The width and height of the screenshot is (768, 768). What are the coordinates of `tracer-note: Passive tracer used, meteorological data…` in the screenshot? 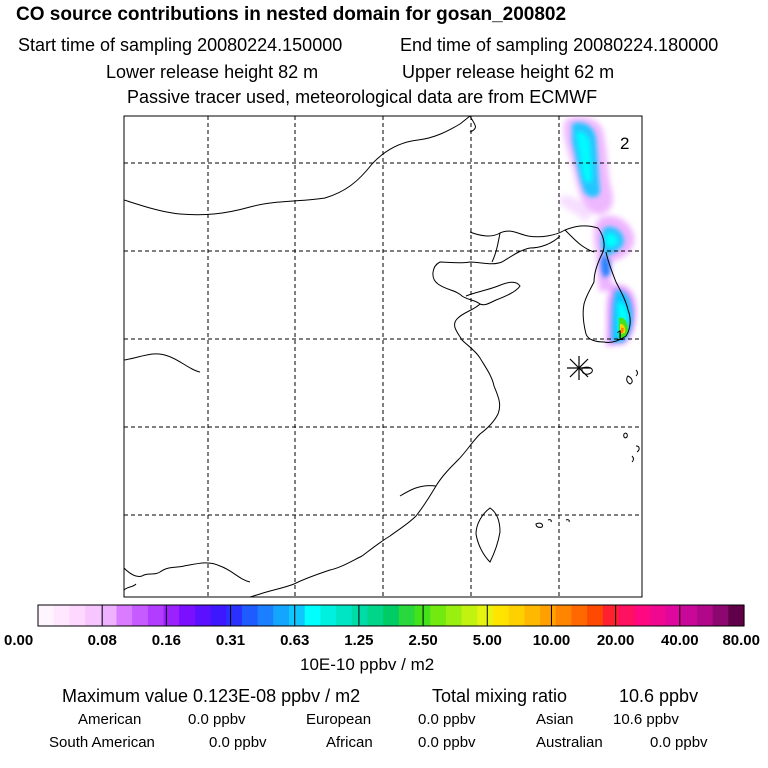 It's located at (362, 97).